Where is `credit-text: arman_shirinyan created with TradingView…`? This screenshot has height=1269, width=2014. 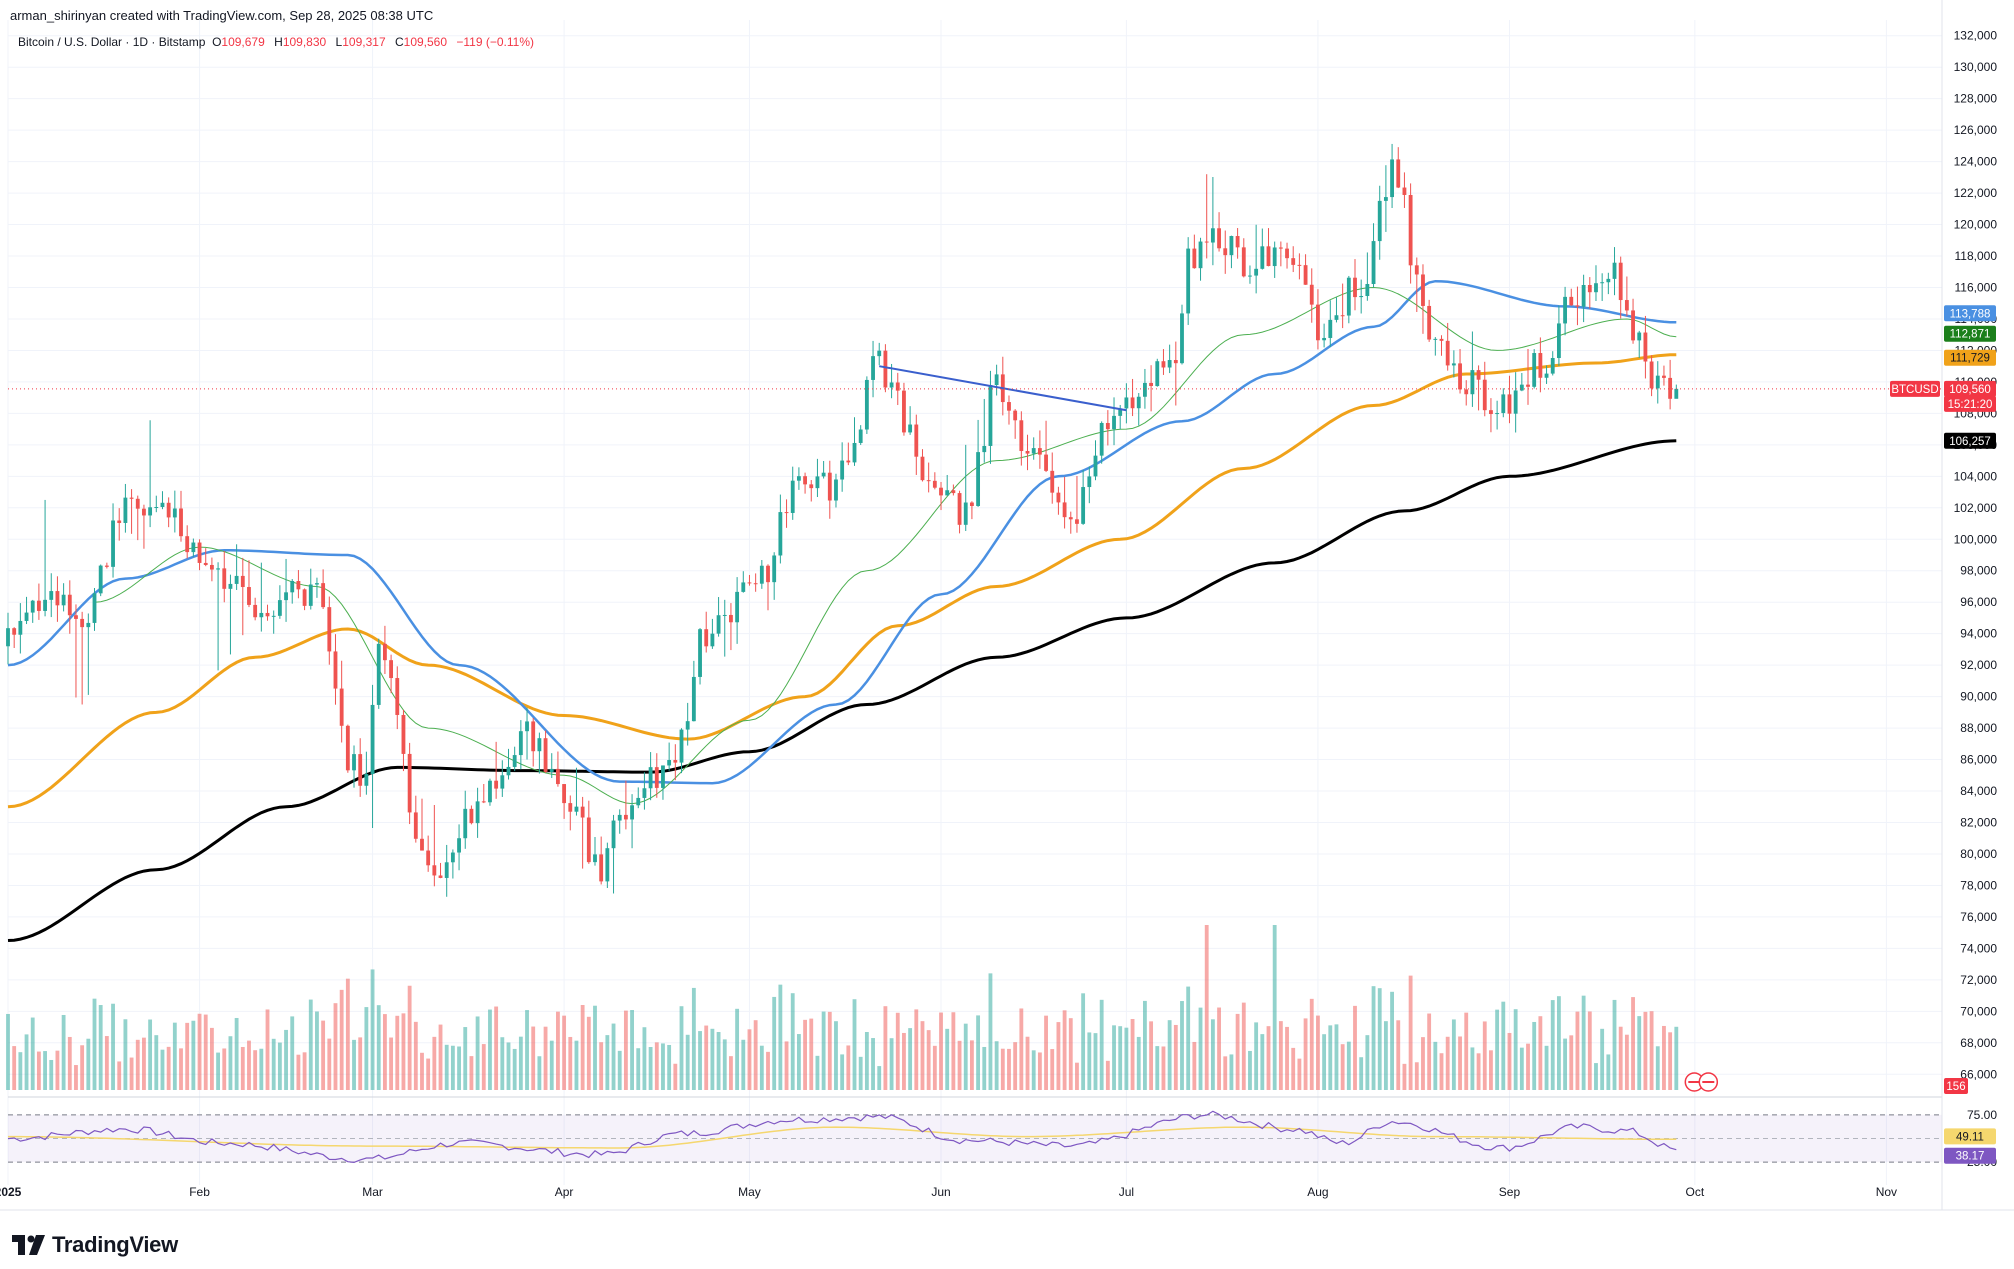 credit-text: arman_shirinyan created with TradingView… is located at coordinates (222, 15).